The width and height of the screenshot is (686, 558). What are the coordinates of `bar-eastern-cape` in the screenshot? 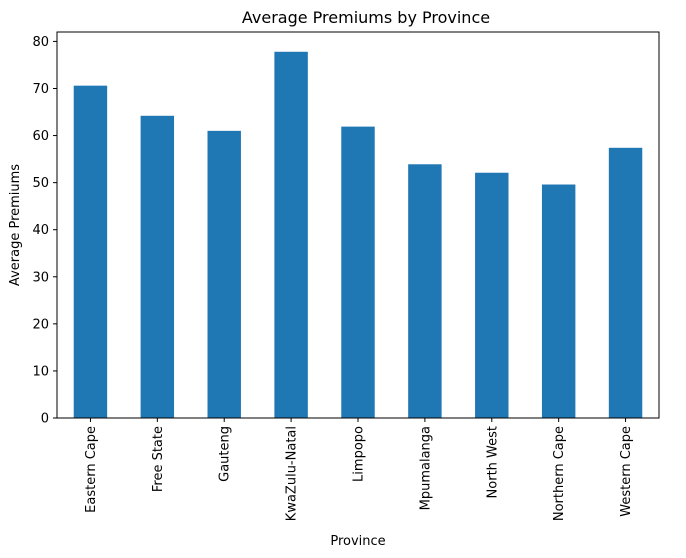 It's located at (90, 251).